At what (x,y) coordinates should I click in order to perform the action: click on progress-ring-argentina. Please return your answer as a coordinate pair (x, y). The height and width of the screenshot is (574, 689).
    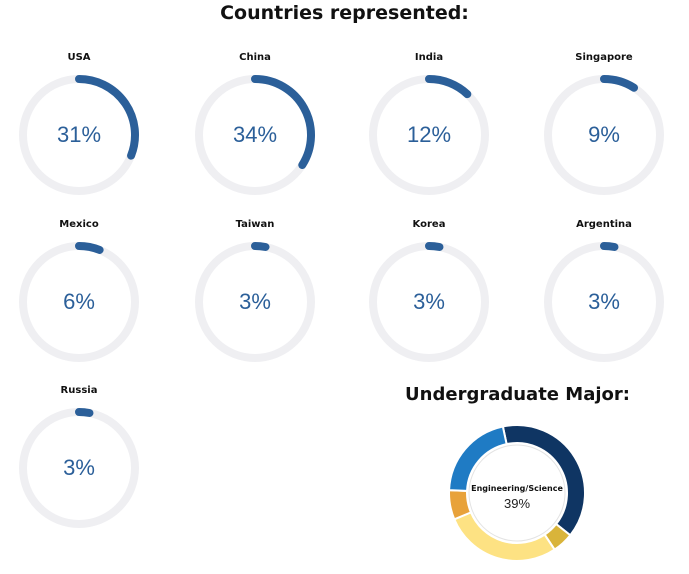
    Looking at the image, I should click on (604, 302).